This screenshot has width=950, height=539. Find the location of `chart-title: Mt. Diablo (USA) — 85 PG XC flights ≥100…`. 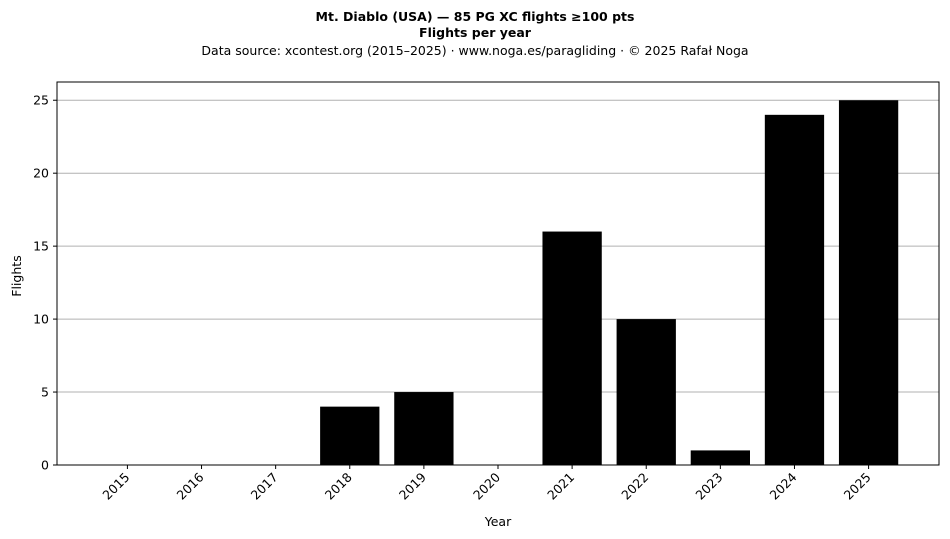

chart-title: Mt. Diablo (USA) — 85 PG XC flights ≥100… is located at coordinates (475, 16).